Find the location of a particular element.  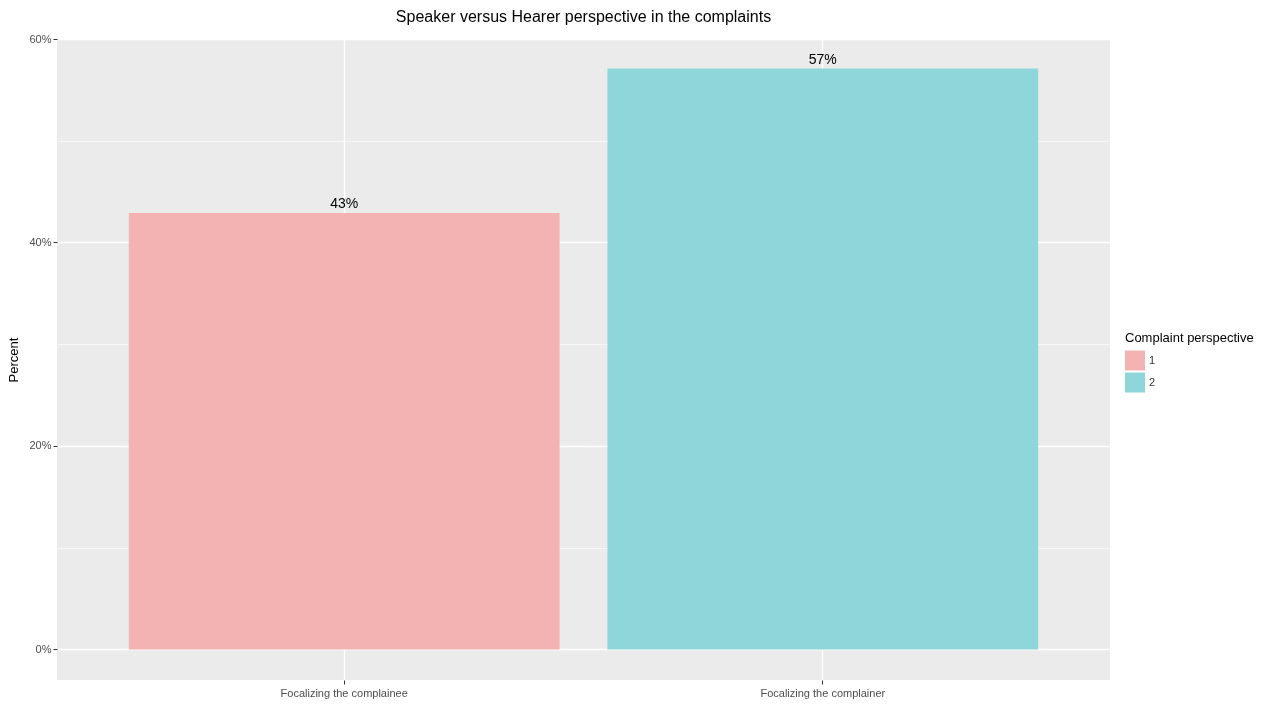

y-axis-title: Percent is located at coordinates (14, 360).